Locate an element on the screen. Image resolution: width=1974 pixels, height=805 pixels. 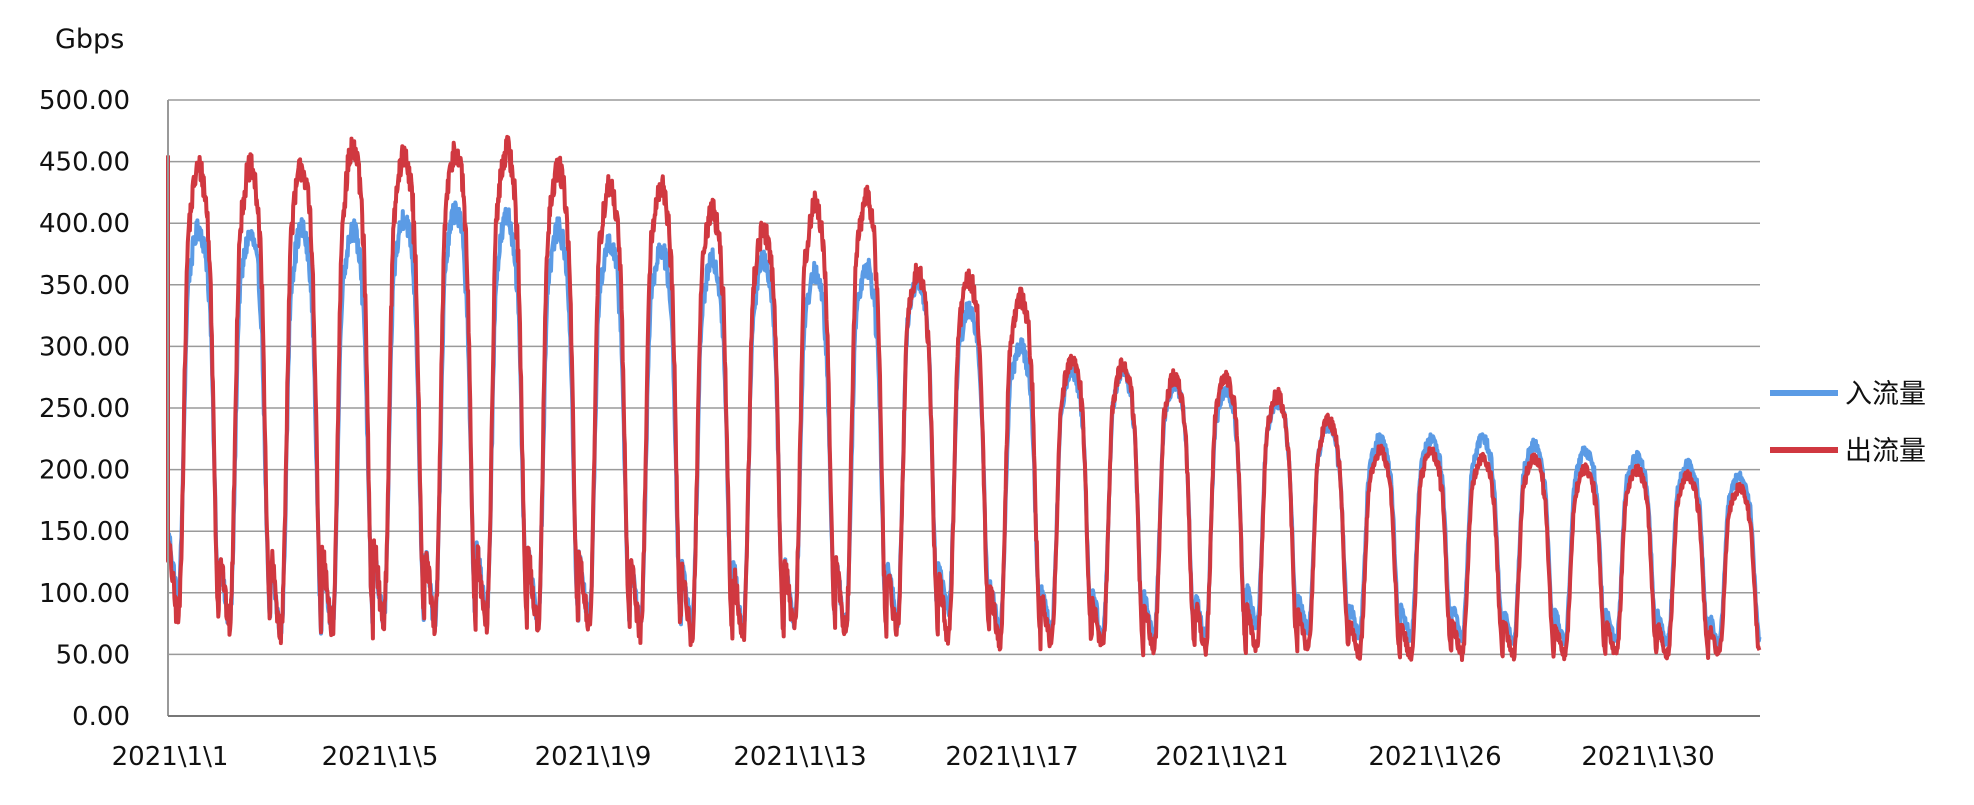
y-tick-label: 150.00 is located at coordinates (84, 532).